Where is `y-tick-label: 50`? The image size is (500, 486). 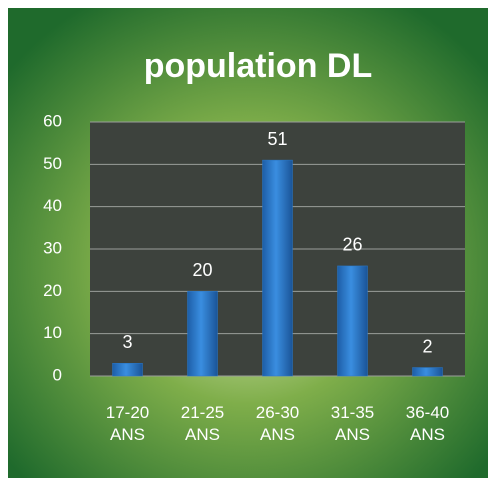
y-tick-label: 50 is located at coordinates (52, 163).